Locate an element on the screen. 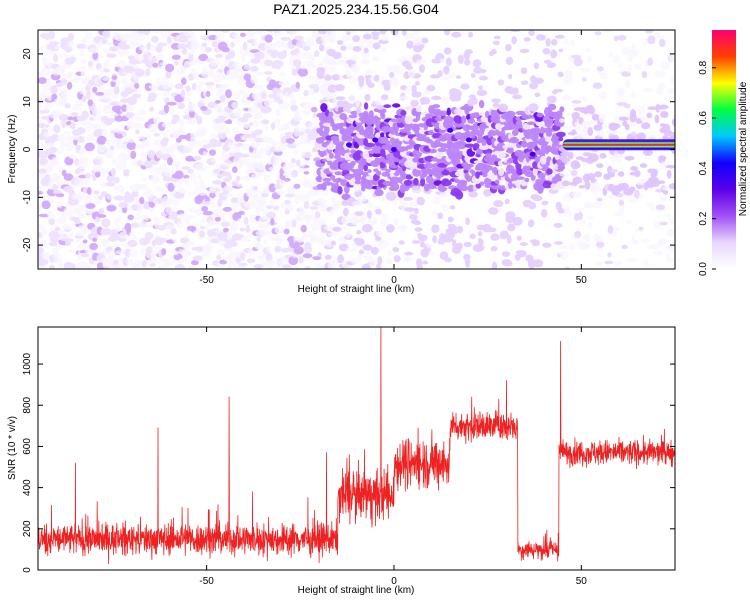  tick-label: 0 is located at coordinates (394, 280).